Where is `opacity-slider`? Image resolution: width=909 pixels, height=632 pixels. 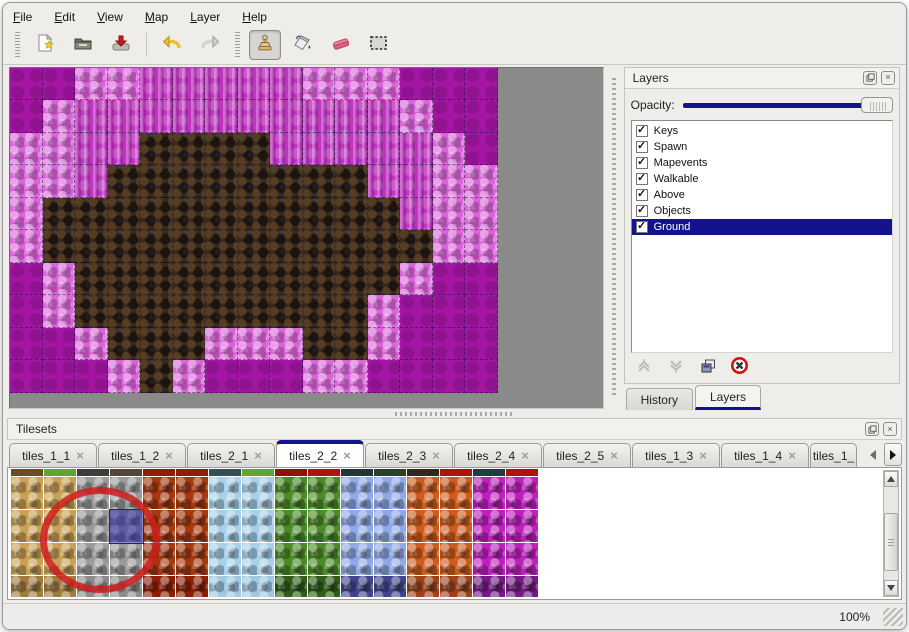 opacity-slider is located at coordinates (787, 105).